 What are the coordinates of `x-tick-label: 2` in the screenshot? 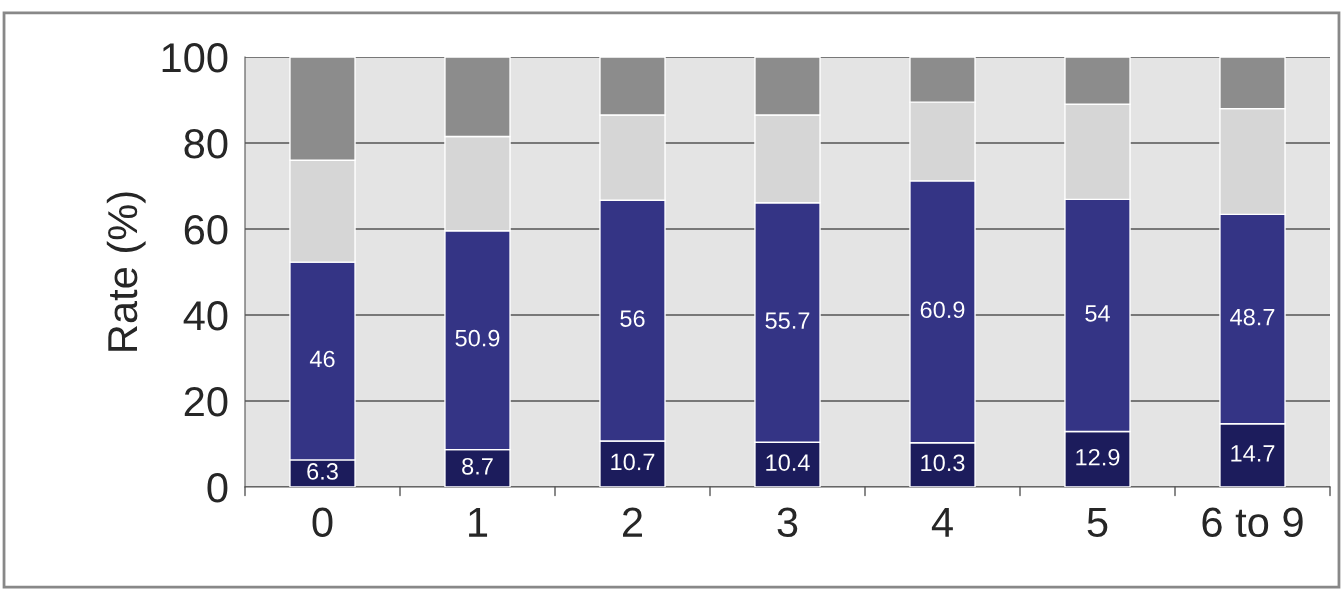 It's located at (632, 522).